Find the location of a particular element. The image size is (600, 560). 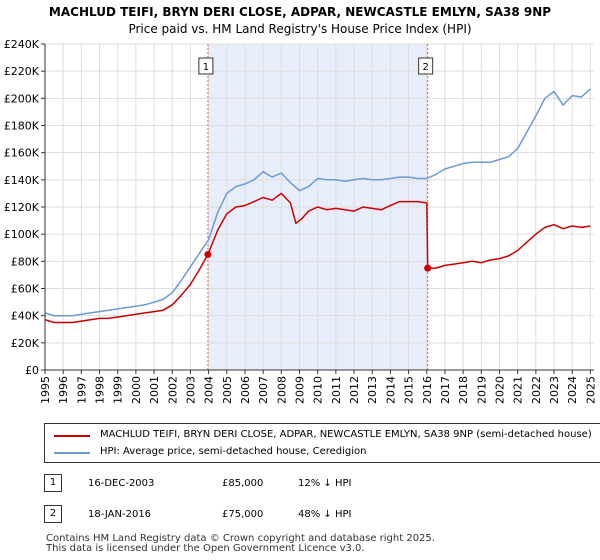

x-tick-label: 2008 is located at coordinates (281, 390).